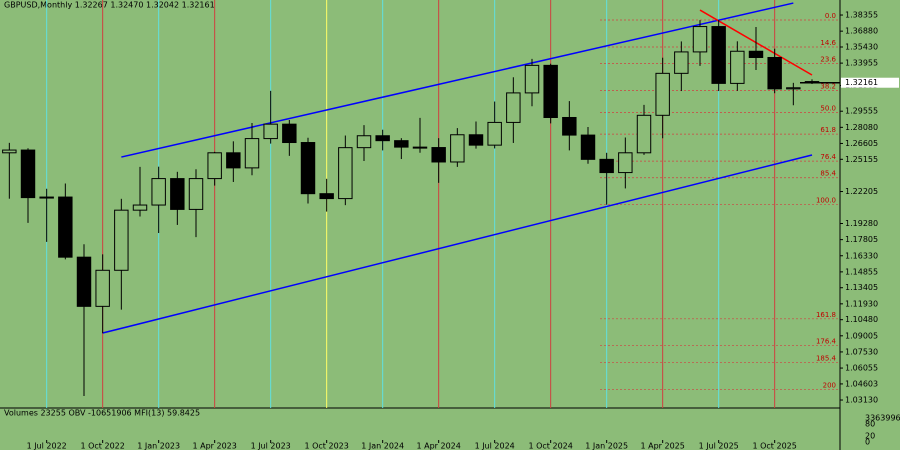 This screenshot has height=450, width=900. What do you see at coordinates (828, 108) in the screenshot?
I see `fib-label: 50.0` at bounding box center [828, 108].